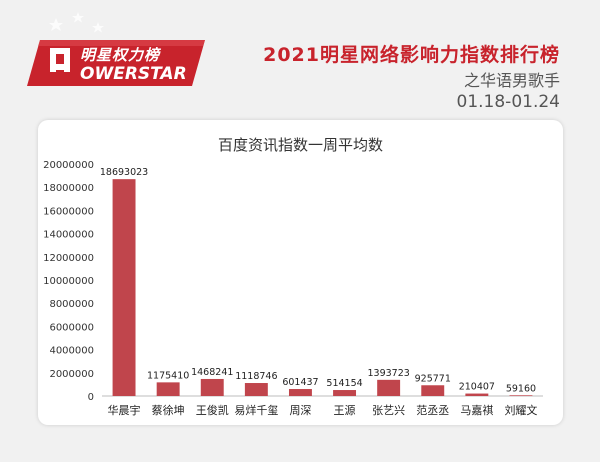  What do you see at coordinates (71, 327) in the screenshot?
I see `y-tick-label: 6000000` at bounding box center [71, 327].